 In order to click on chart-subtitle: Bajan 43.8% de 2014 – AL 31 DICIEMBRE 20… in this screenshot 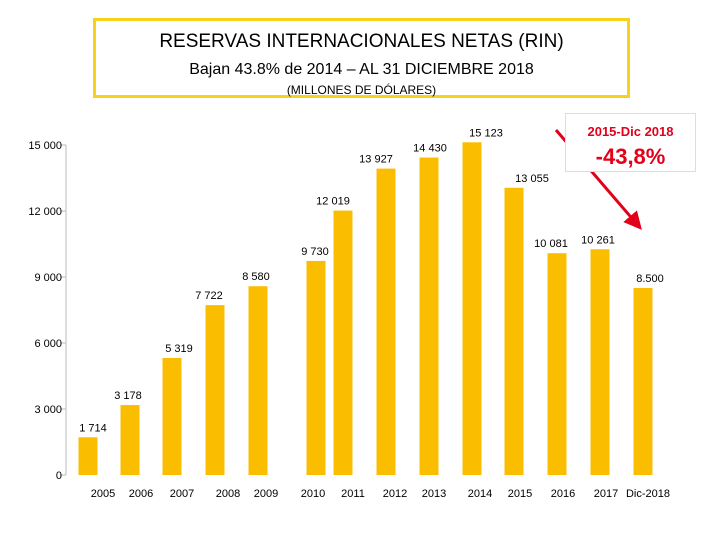, I will do `click(361, 69)`.